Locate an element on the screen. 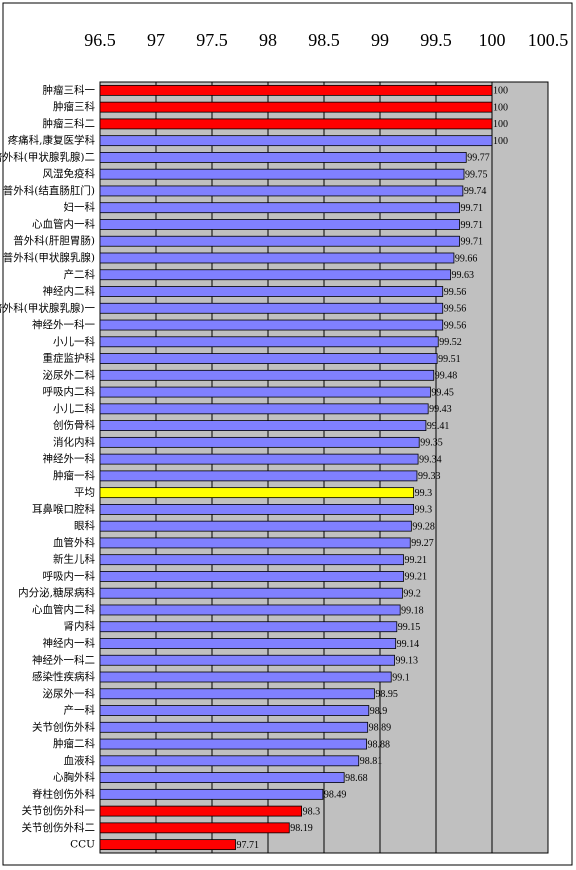 The image size is (576, 870). value-label: 99.15 is located at coordinates (409, 627).